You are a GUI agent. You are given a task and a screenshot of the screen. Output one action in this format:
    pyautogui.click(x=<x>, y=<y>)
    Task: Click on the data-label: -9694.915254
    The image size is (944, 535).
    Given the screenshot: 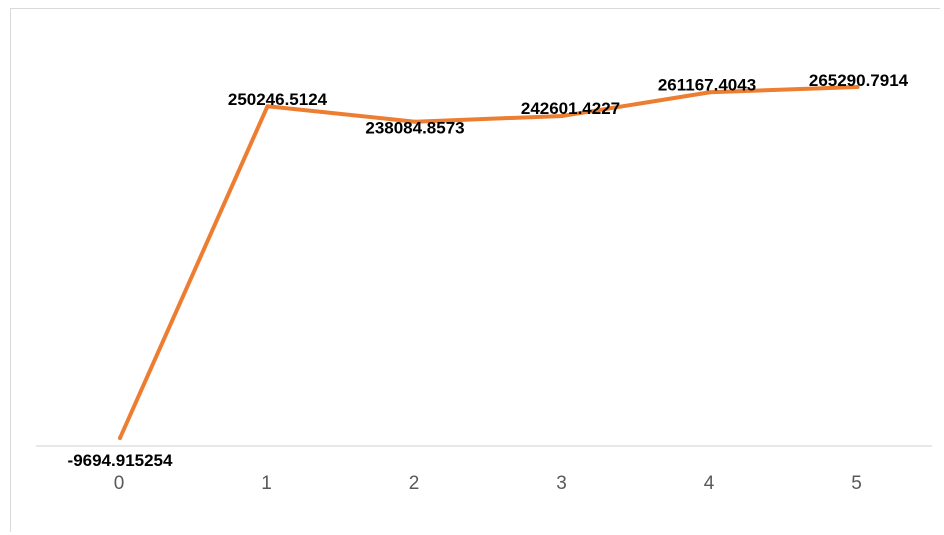 What is the action you would take?
    pyautogui.click(x=120, y=460)
    